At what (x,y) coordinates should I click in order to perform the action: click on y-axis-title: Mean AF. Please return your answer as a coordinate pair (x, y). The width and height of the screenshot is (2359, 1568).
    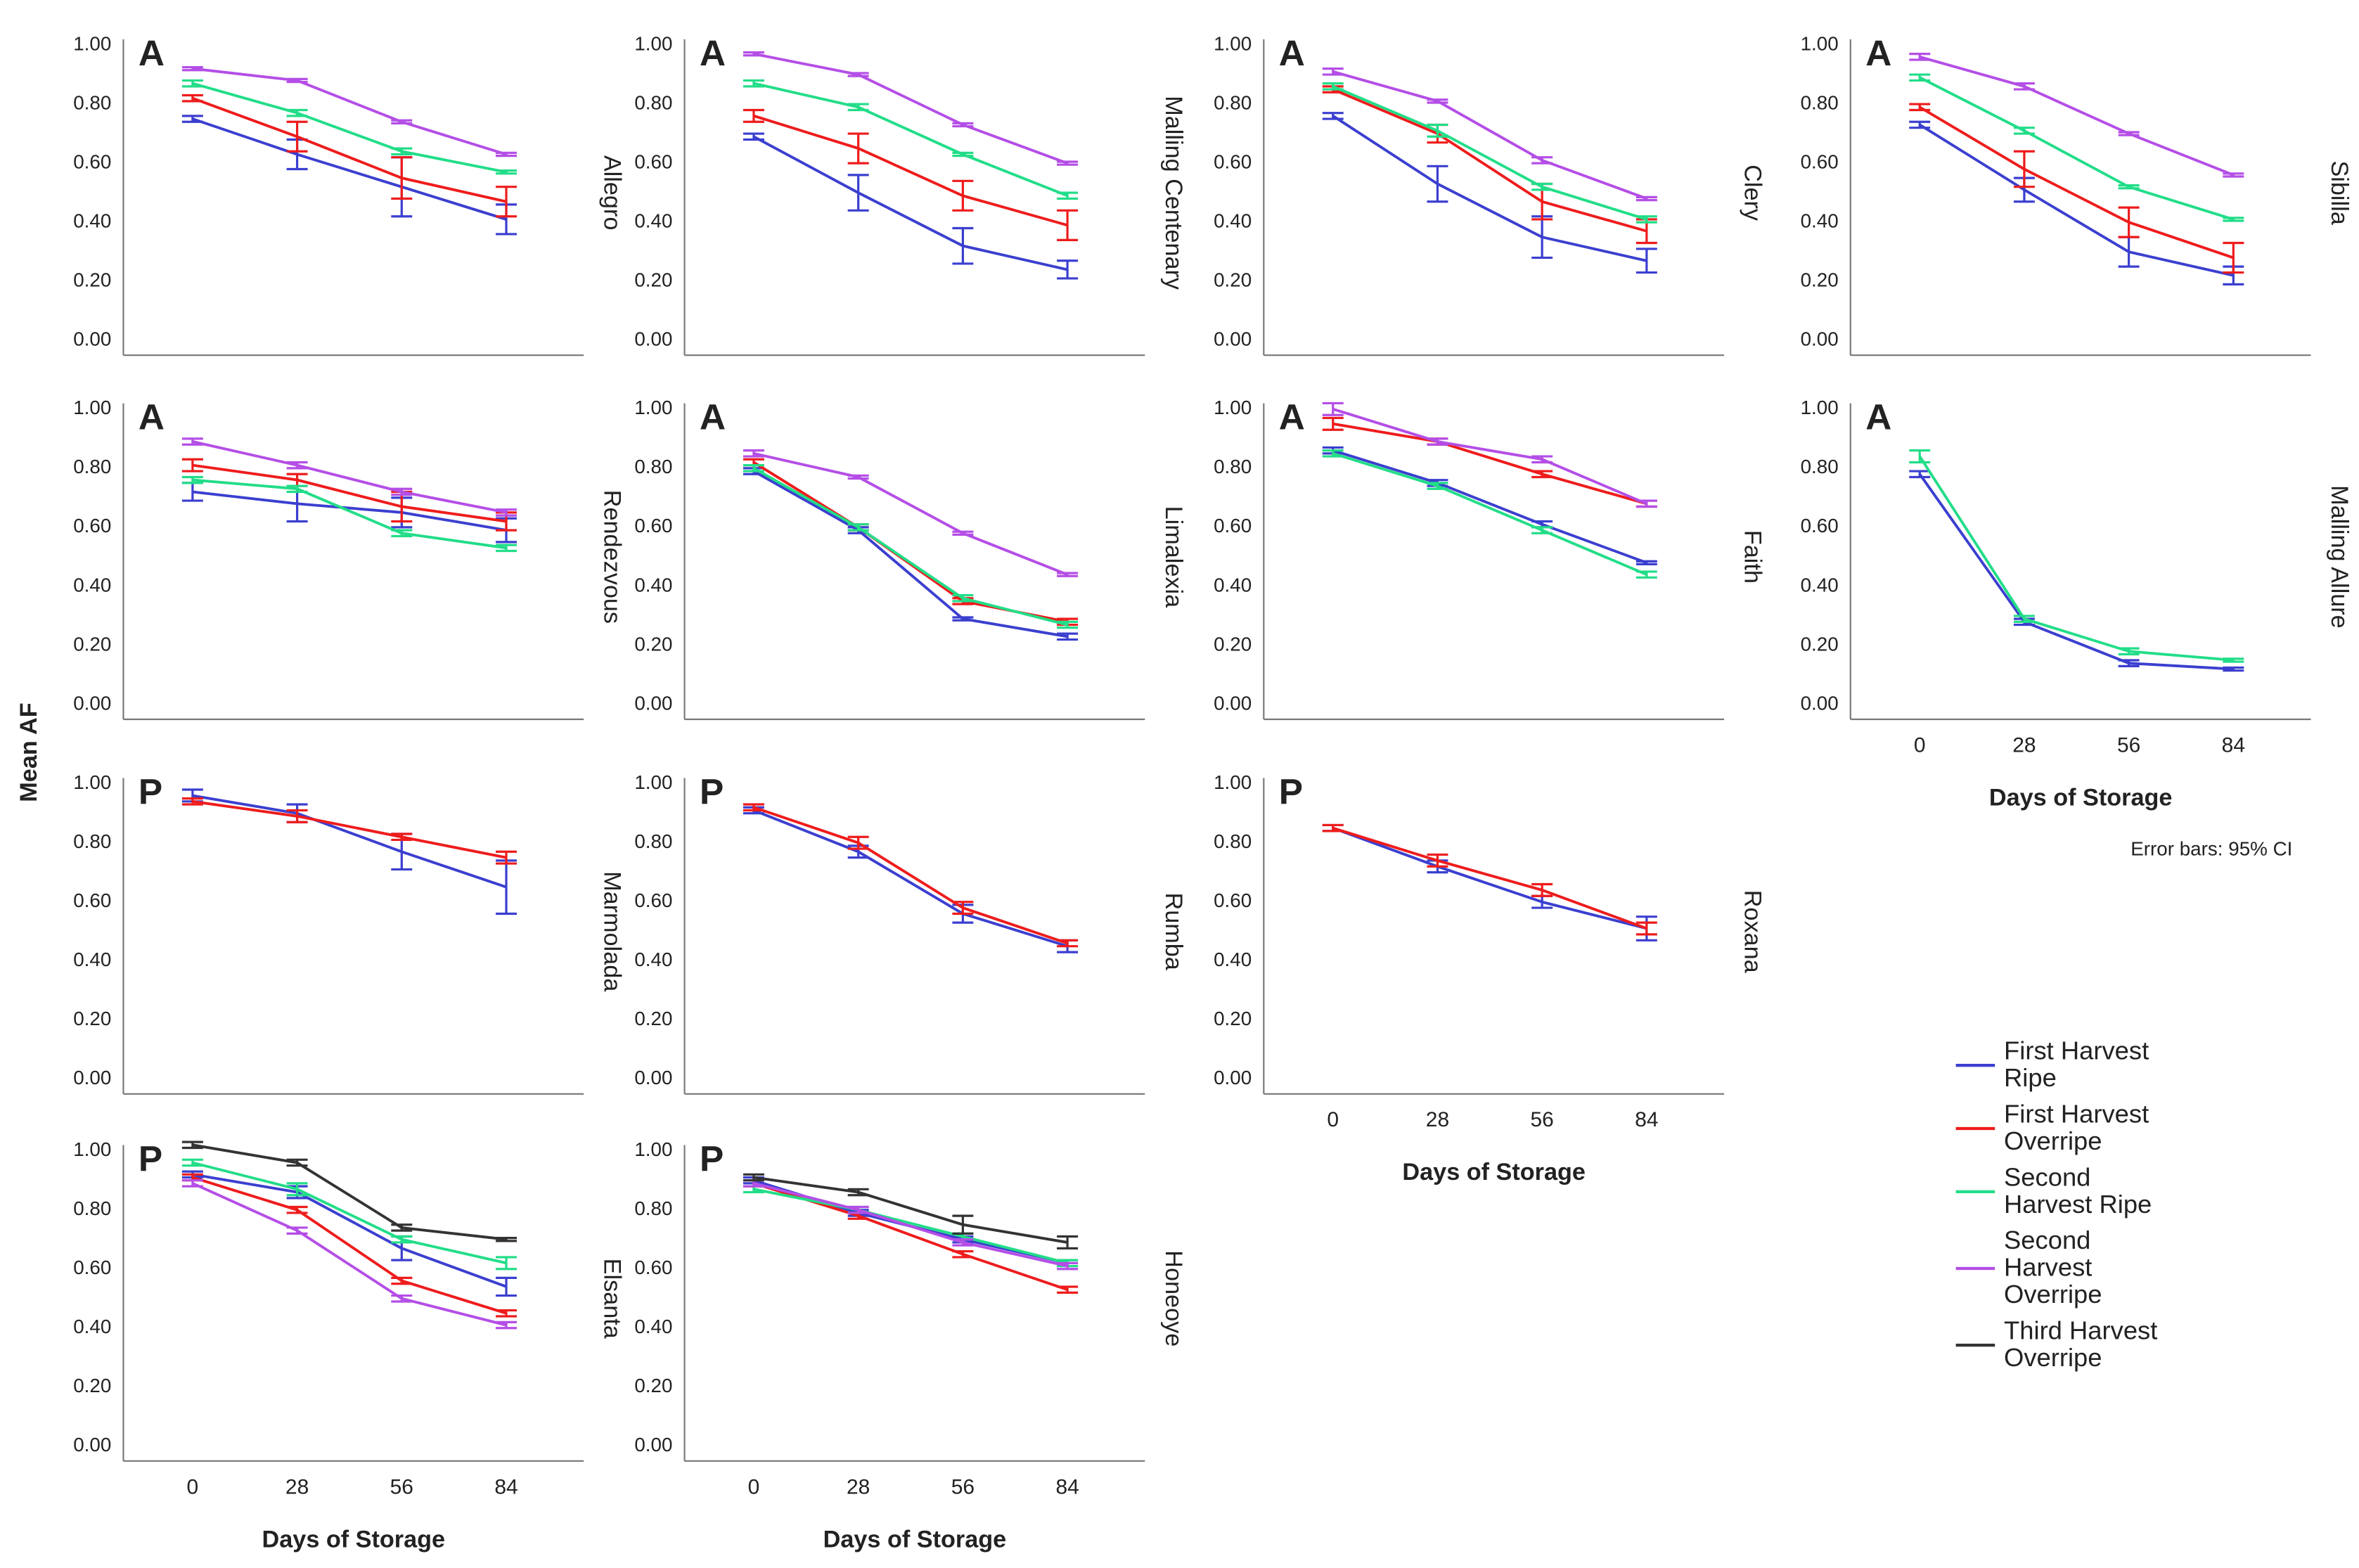
    Looking at the image, I should click on (28, 752).